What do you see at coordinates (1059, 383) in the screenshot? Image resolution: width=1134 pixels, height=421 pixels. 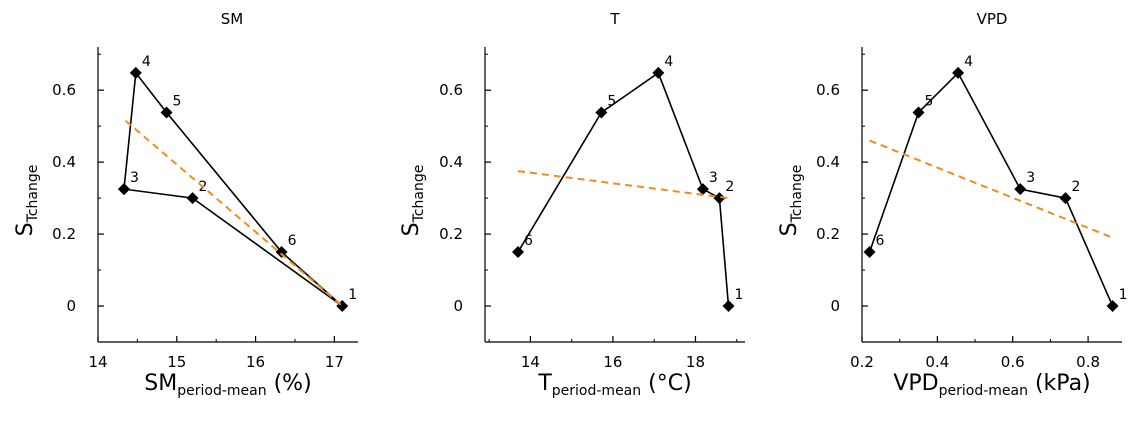 I see `x-axis-title-unit: (kPa)` at bounding box center [1059, 383].